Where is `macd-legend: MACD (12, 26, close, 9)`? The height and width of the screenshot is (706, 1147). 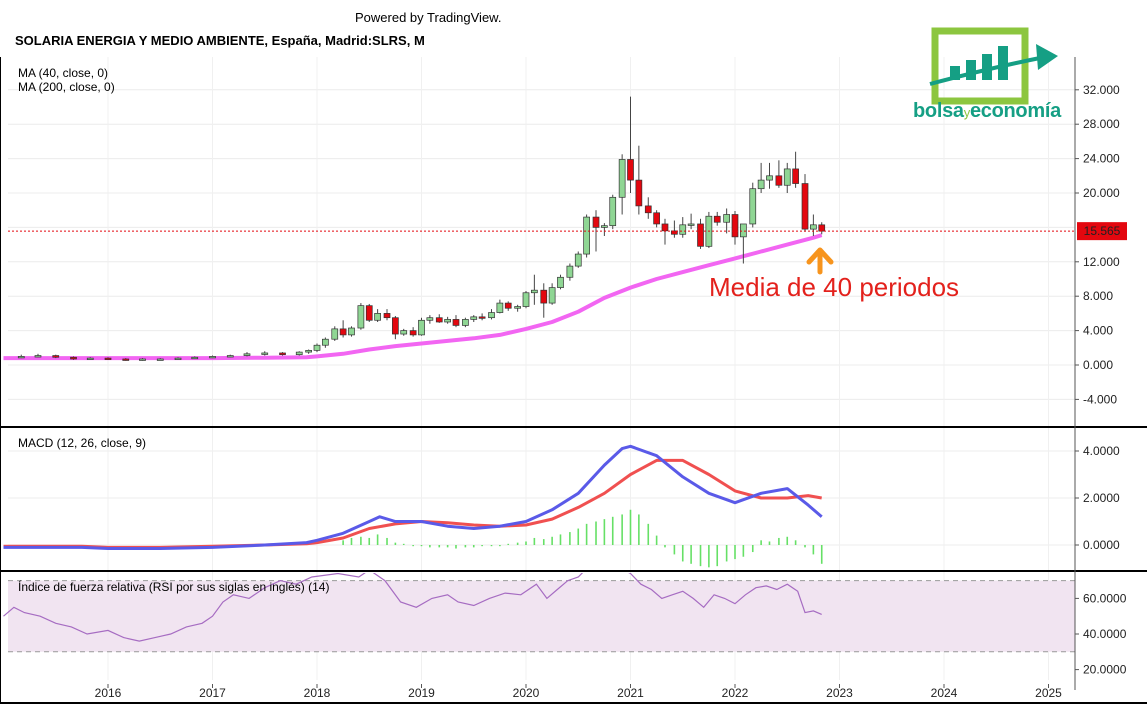
macd-legend: MACD (12, 26, close, 9) is located at coordinates (82, 443).